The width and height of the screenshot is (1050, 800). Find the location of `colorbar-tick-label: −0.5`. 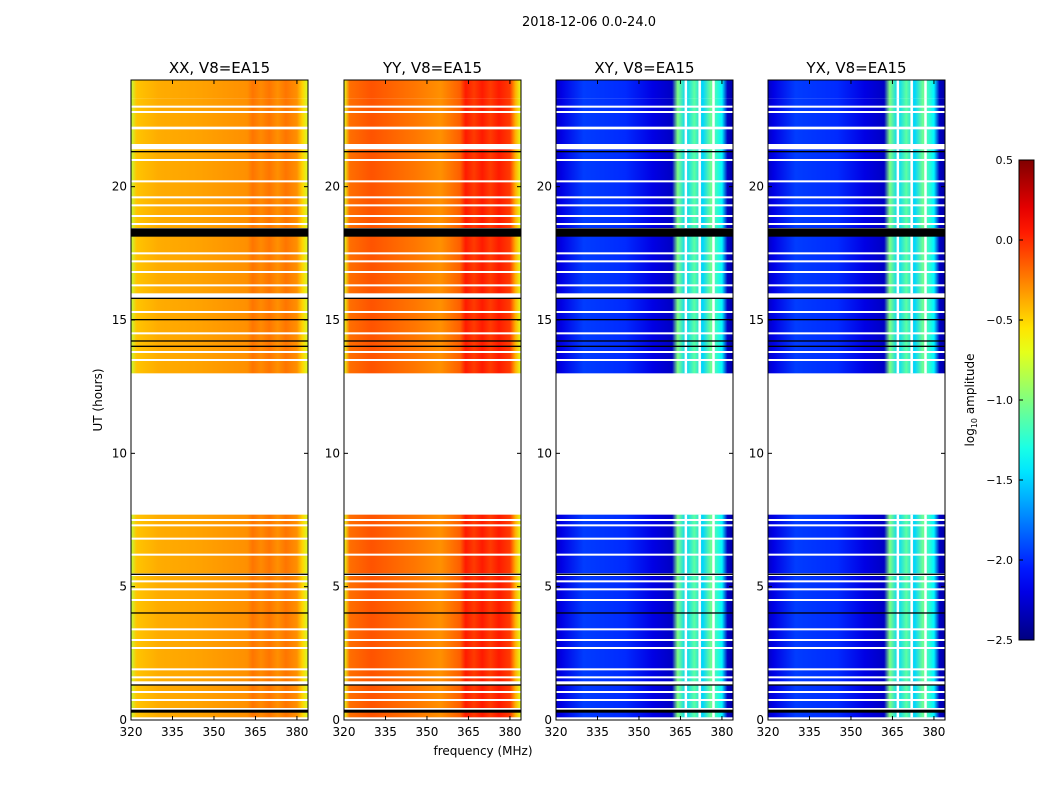

colorbar-tick-label: −0.5 is located at coordinates (999, 320).